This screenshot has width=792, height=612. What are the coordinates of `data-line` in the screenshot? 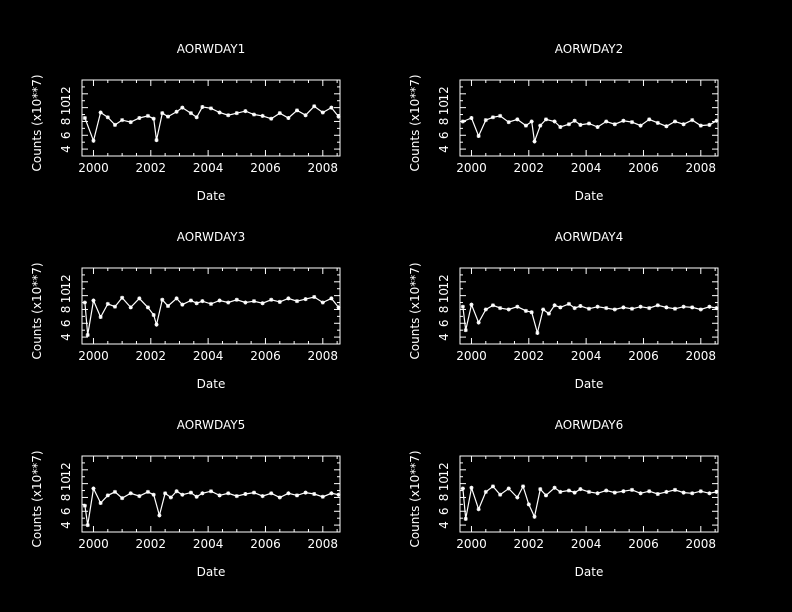 It's located at (211, 506).